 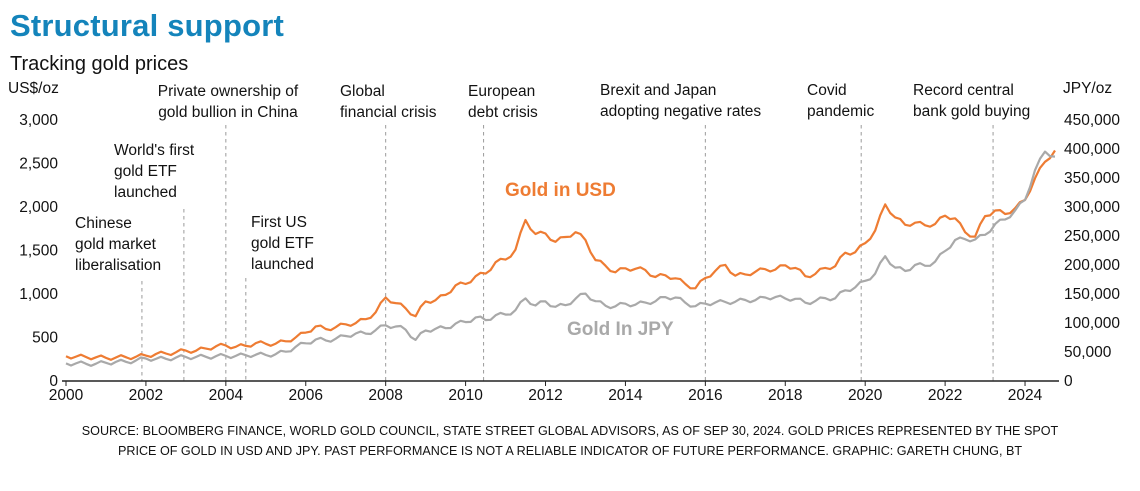 What do you see at coordinates (465, 395) in the screenshot?
I see `svg-text: 2010` at bounding box center [465, 395].